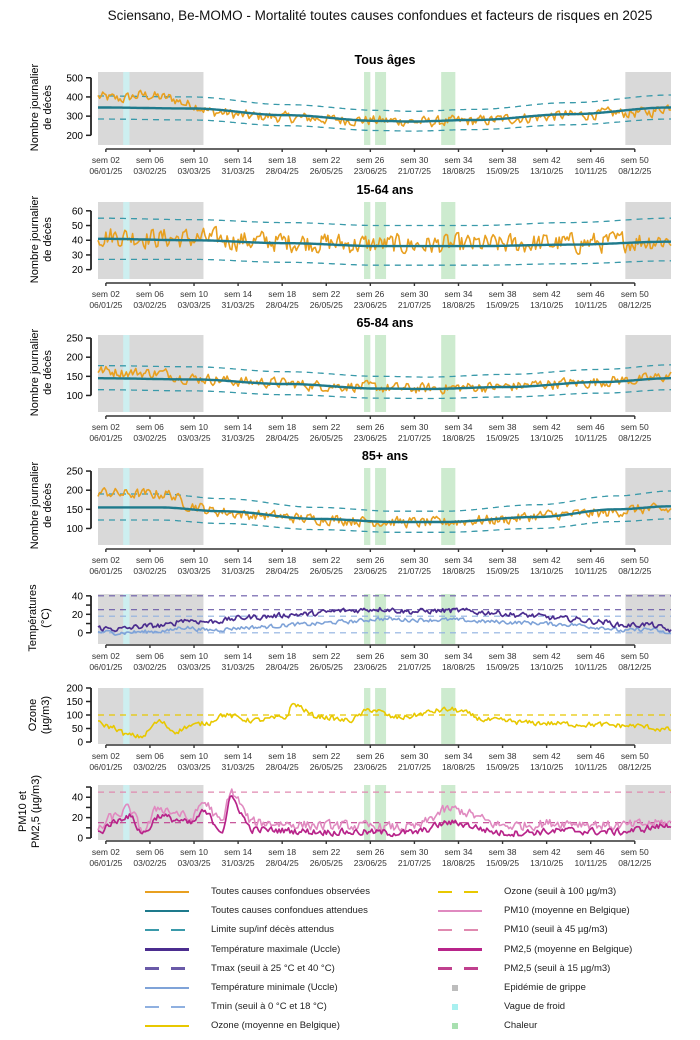  I want to click on legend-swatch-cold, so click(460, 1007).